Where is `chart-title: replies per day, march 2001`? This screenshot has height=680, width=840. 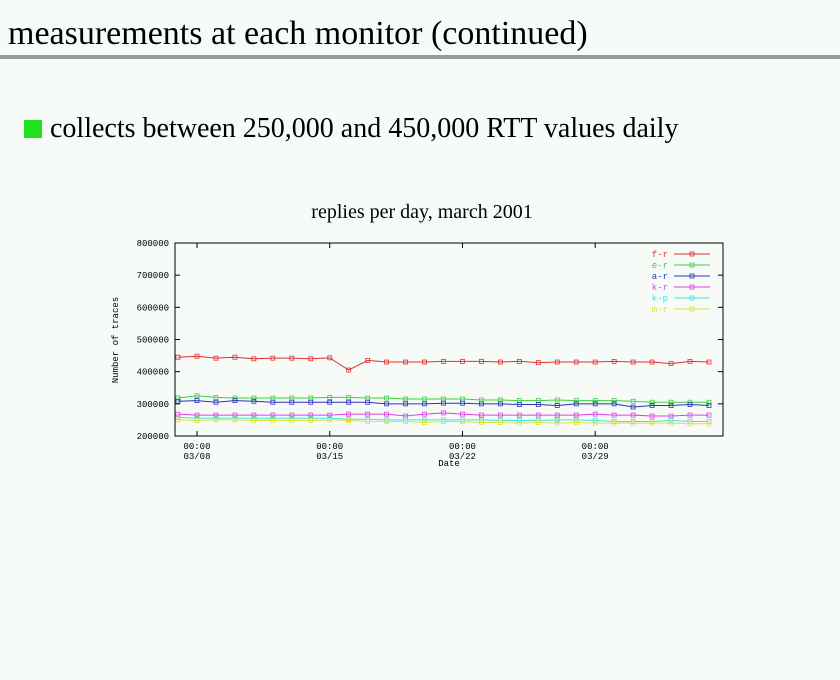
chart-title: replies per day, march 2001 is located at coordinates (421, 212).